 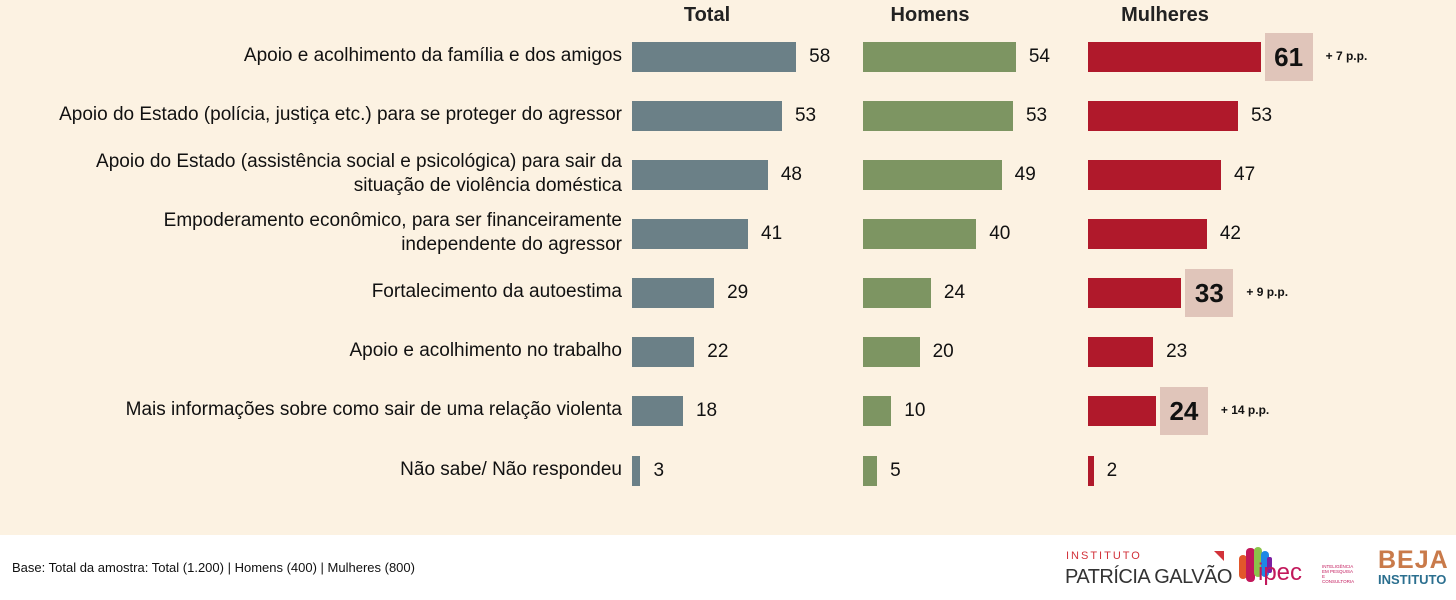 I want to click on data-label-homens: 54, so click(x=1039, y=56).